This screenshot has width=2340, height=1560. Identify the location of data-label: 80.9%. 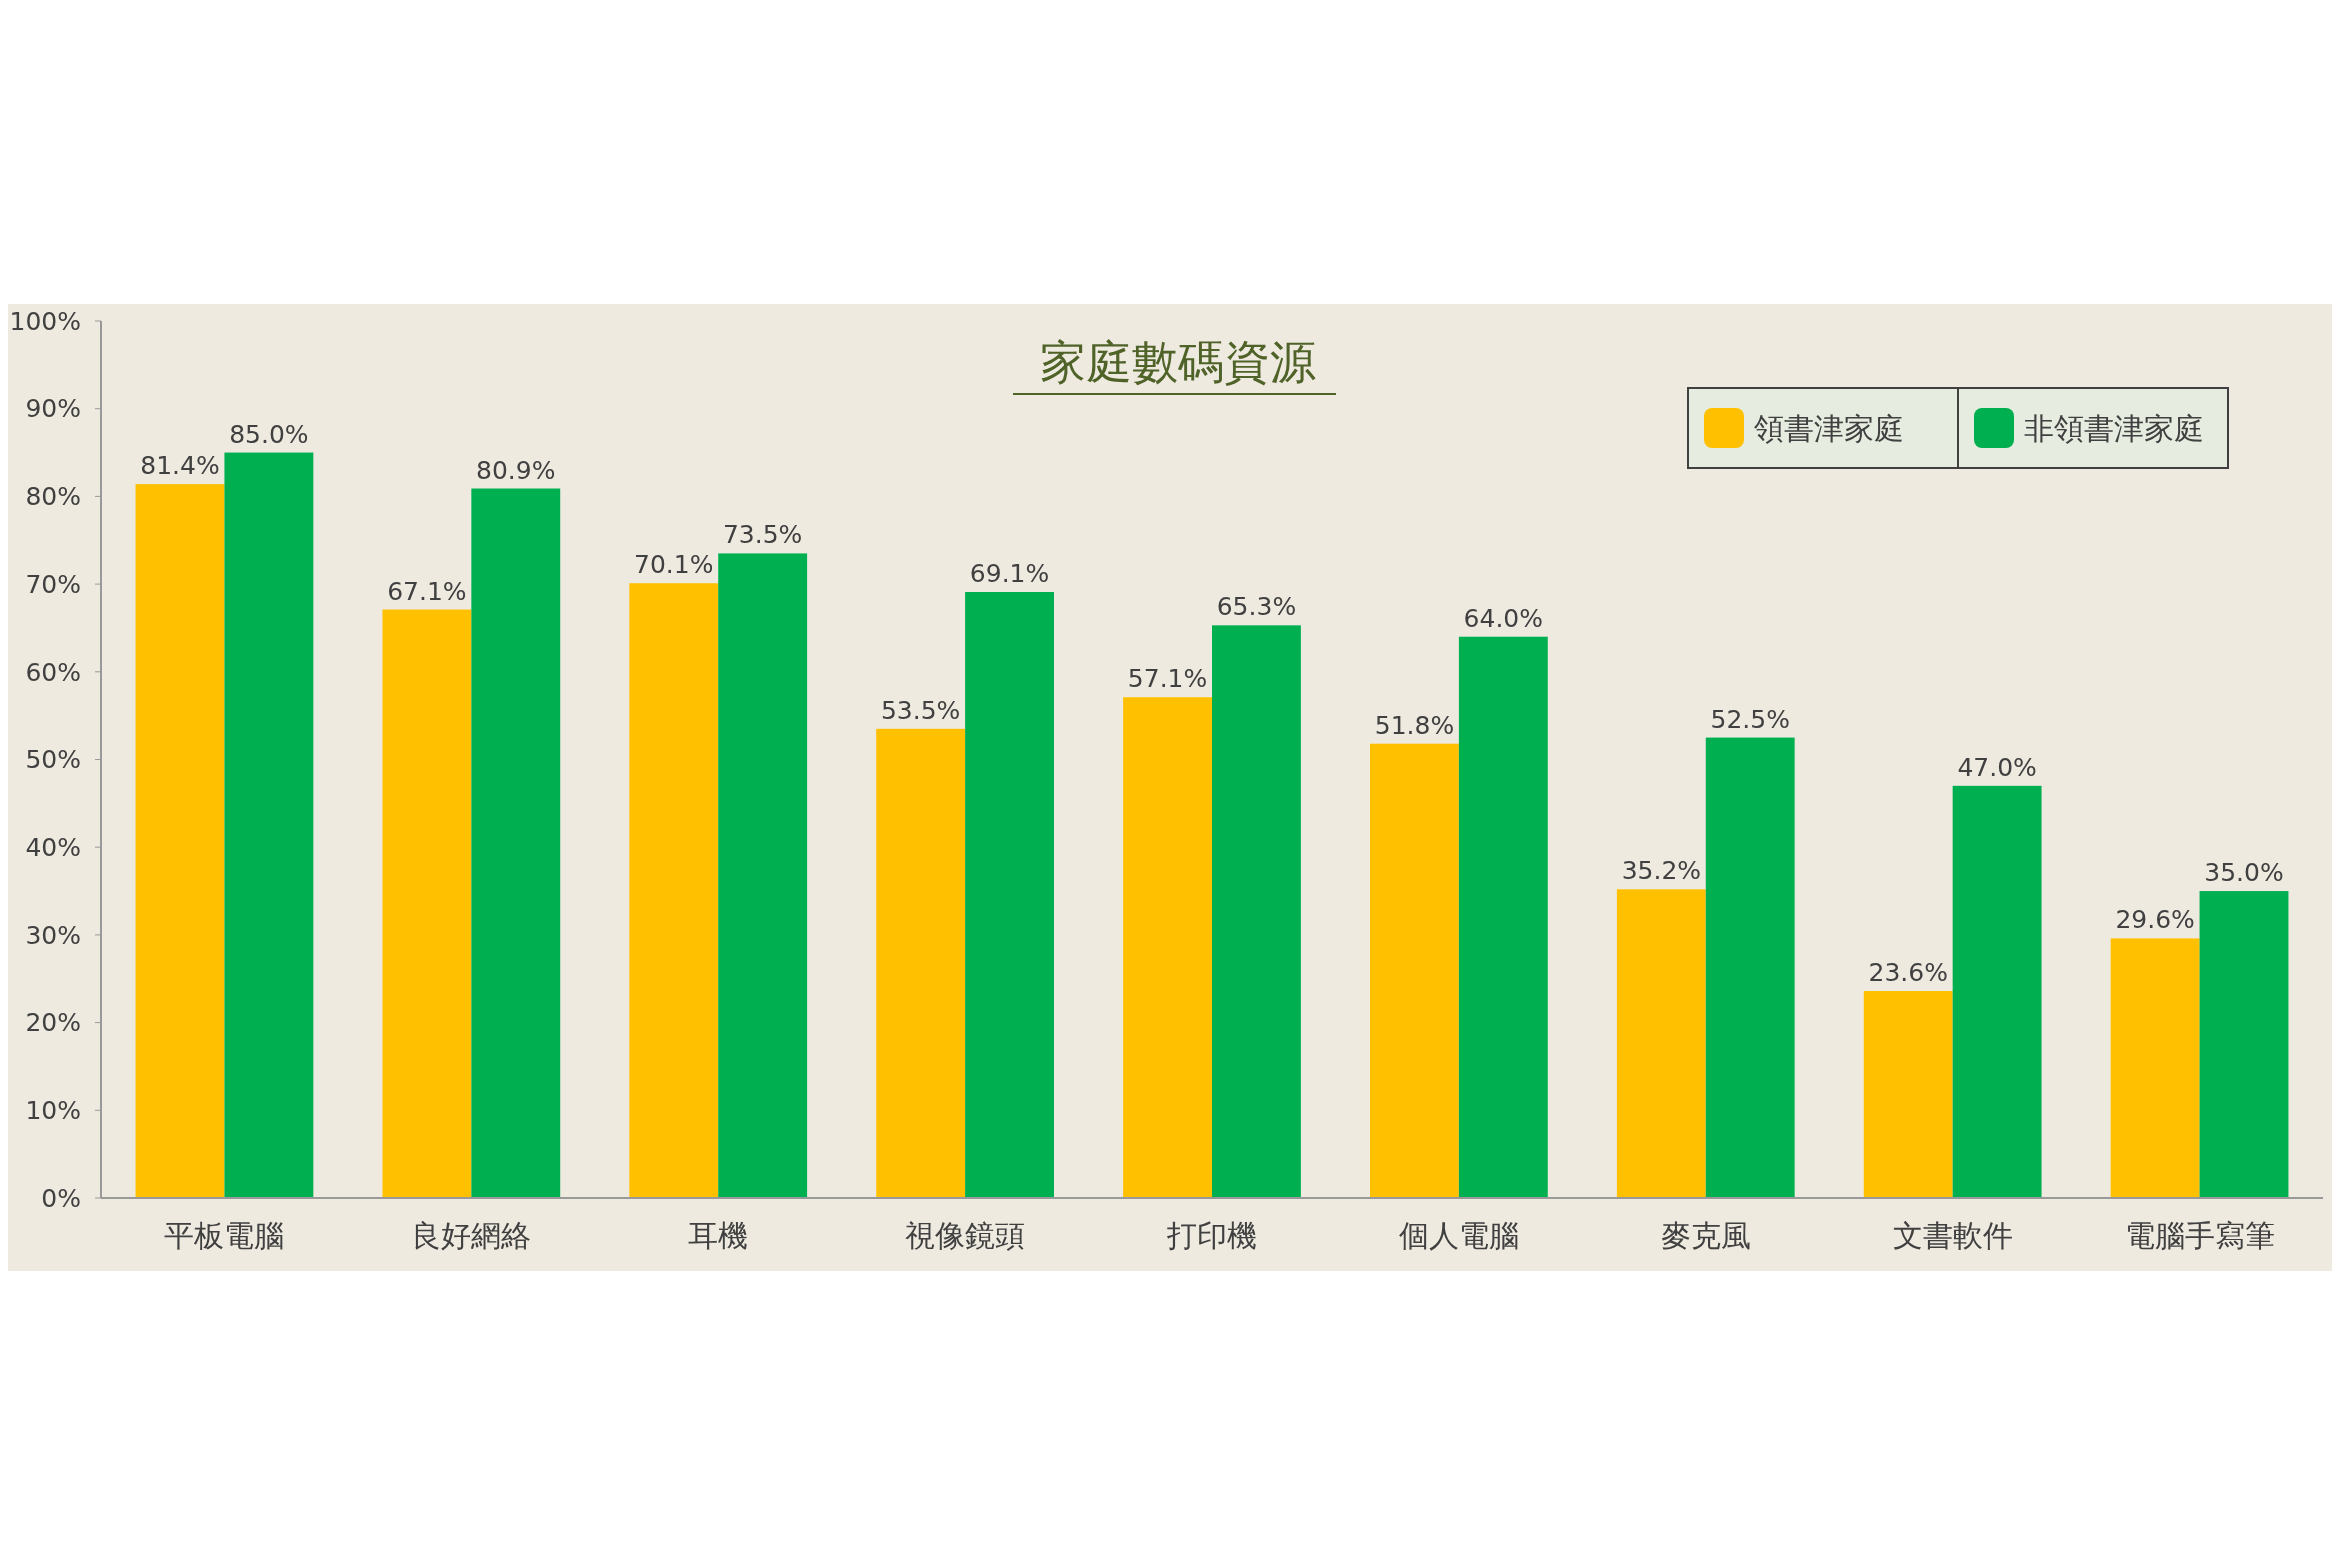
(516, 470).